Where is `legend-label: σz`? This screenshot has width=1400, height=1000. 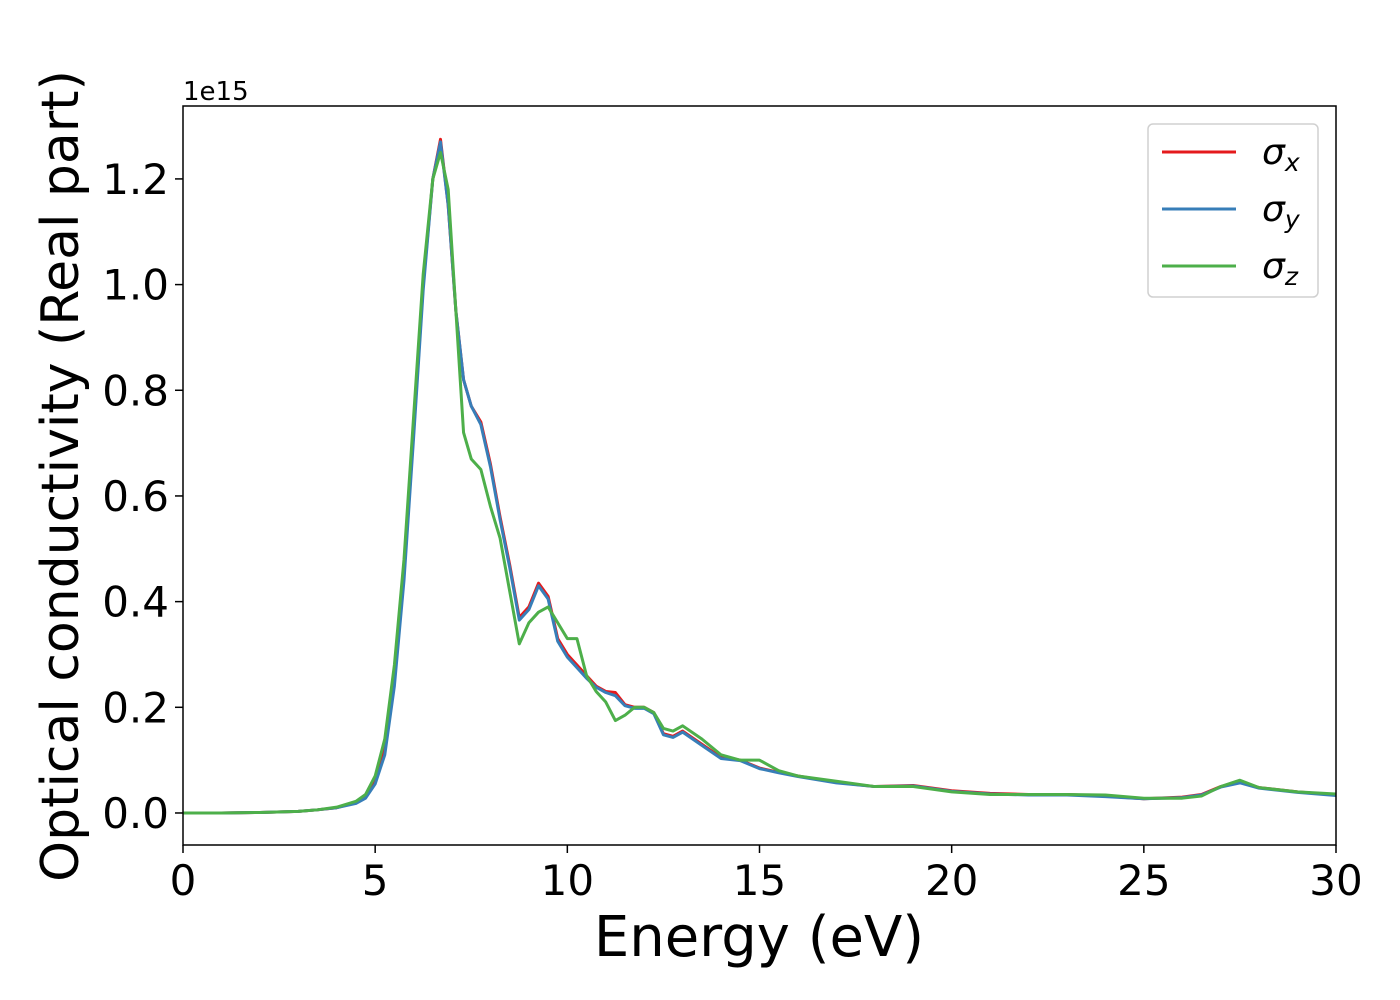
legend-label: σz is located at coordinates (1280, 268).